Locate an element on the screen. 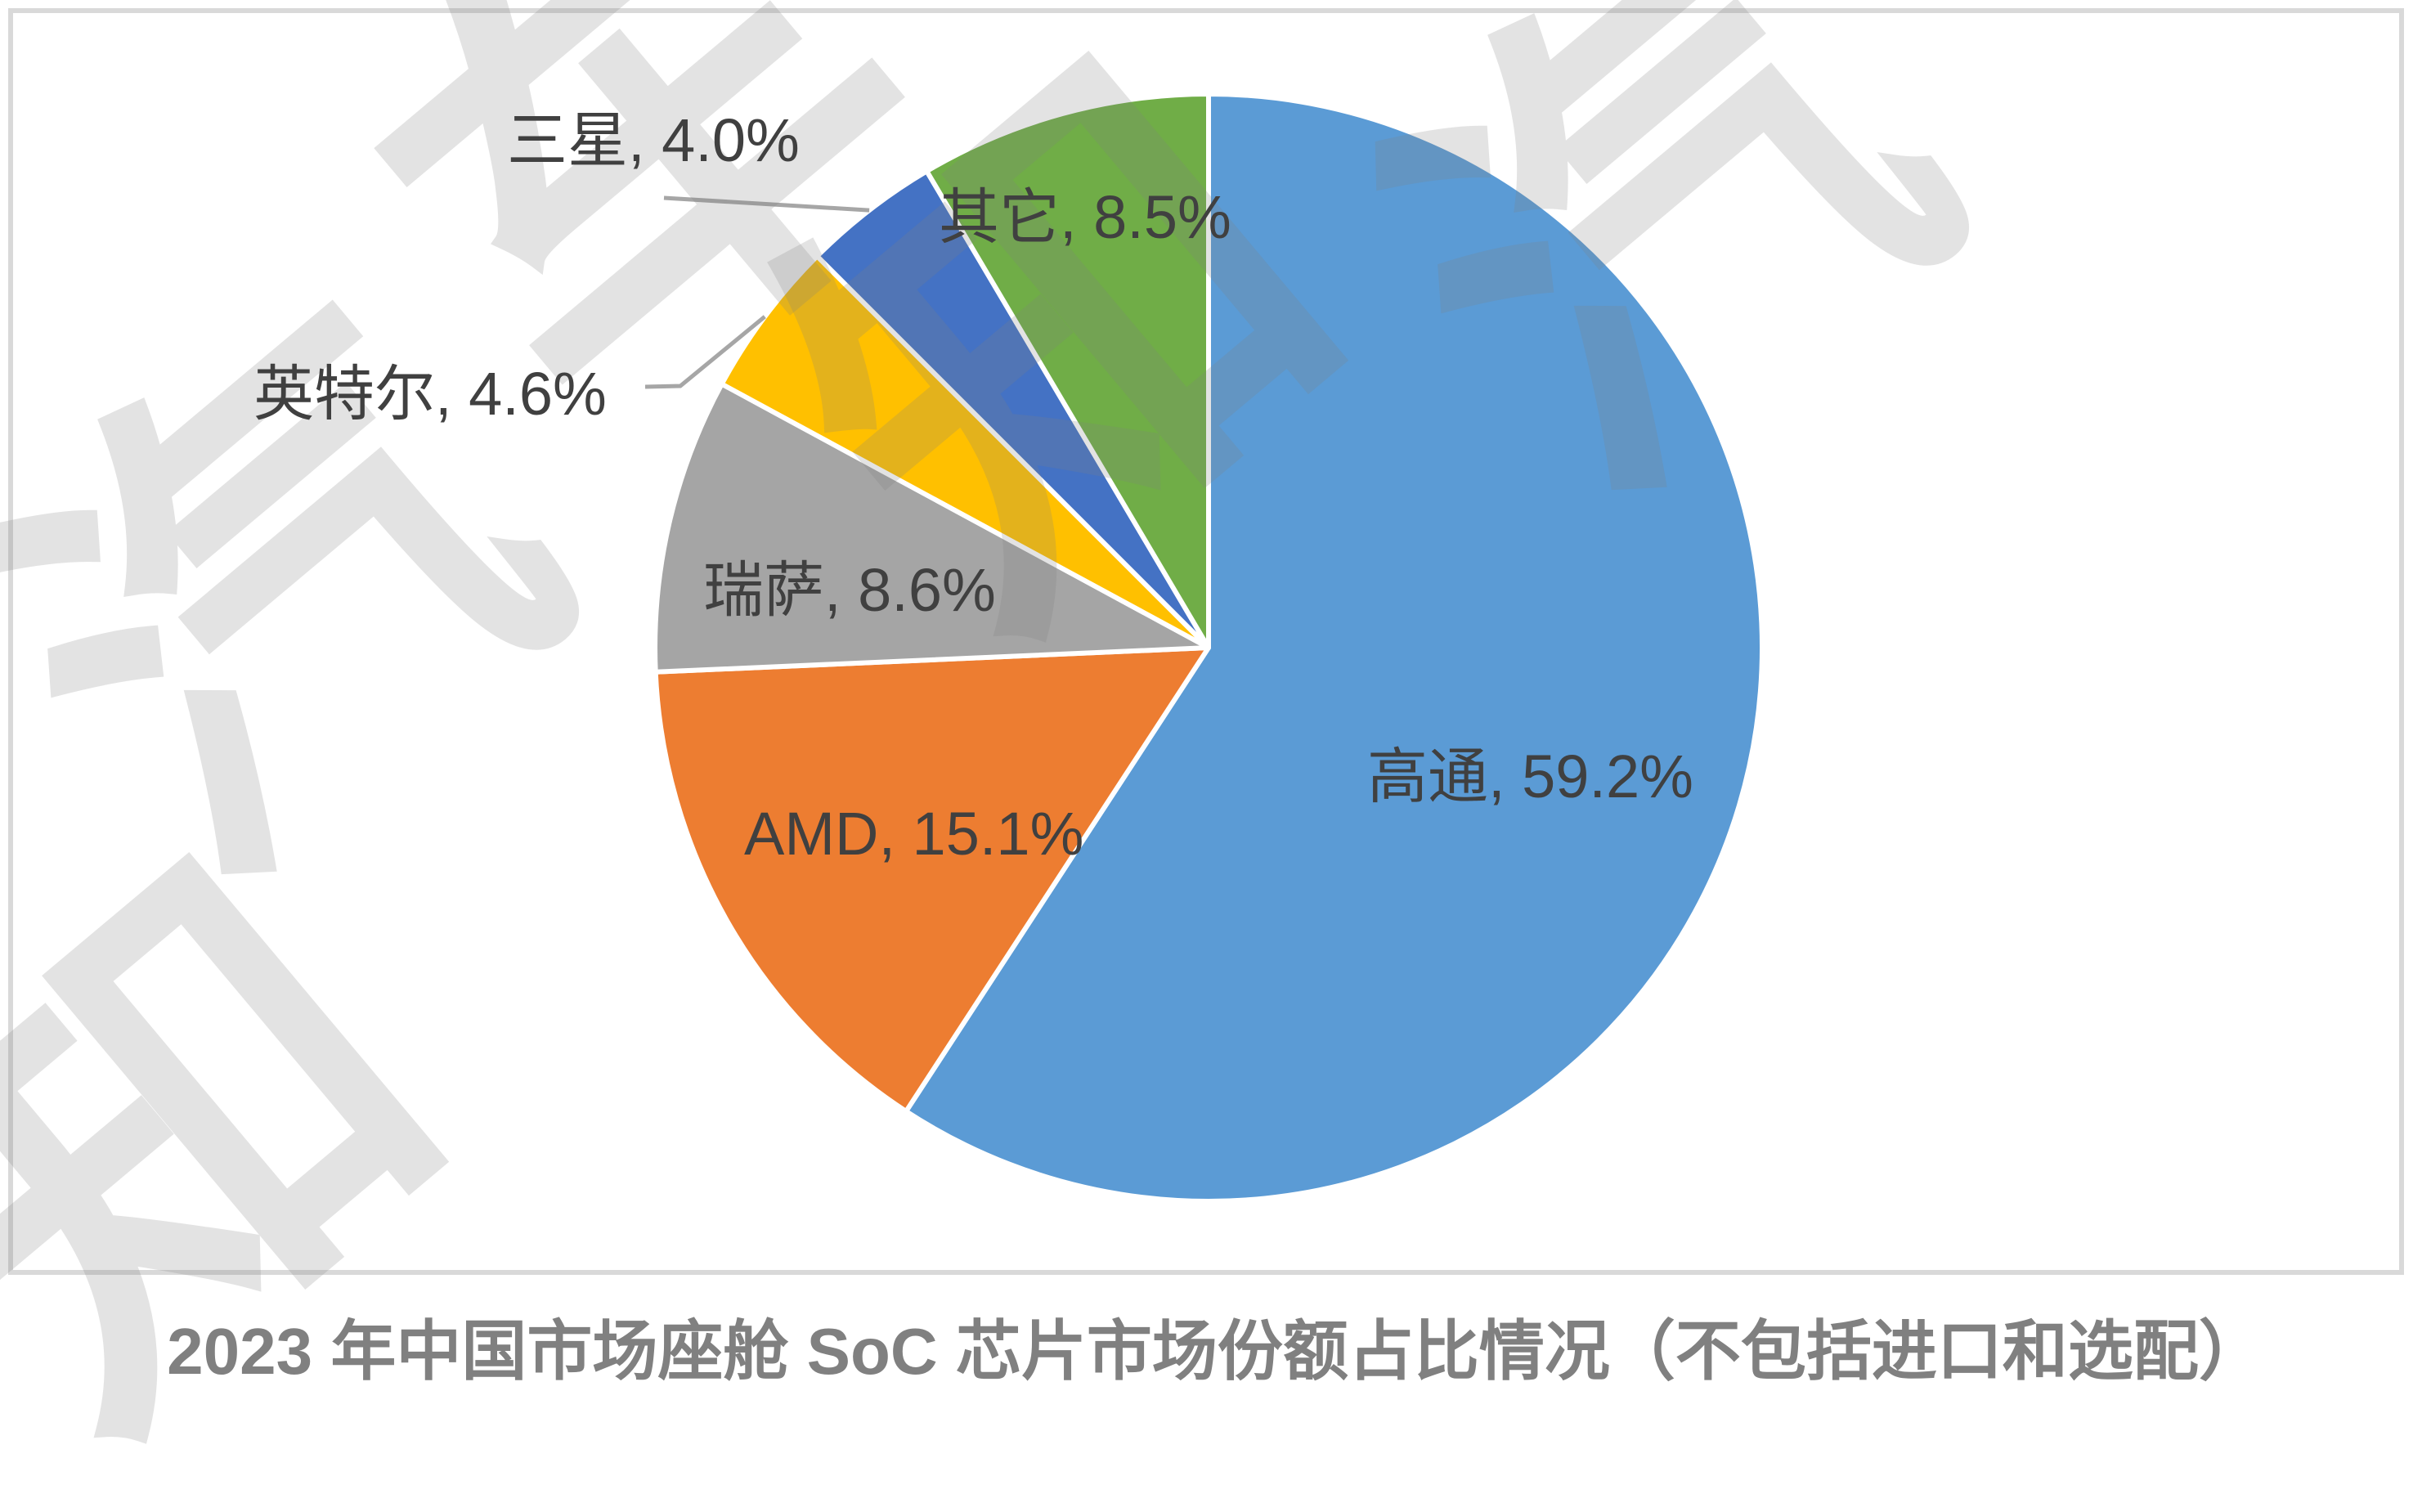  chart-title: 2023 年中国市场座舱 SoC 芯片市场份额占比情况（不包括进口和选配） is located at coordinates (1215, 1352).